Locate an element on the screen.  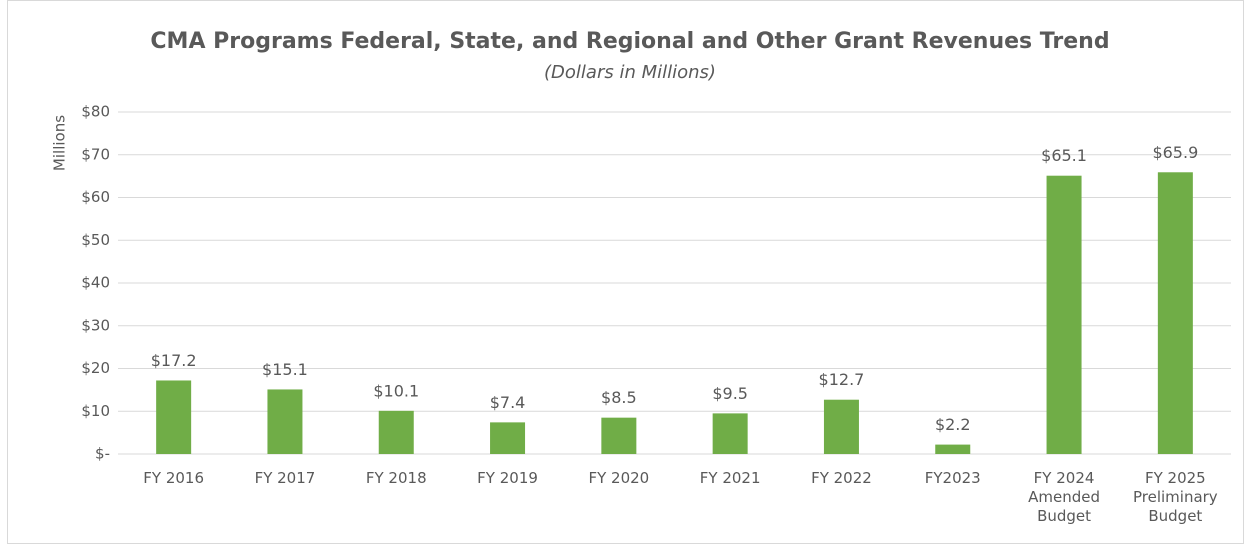
y-tick-label: $20 is located at coordinates (95, 368).